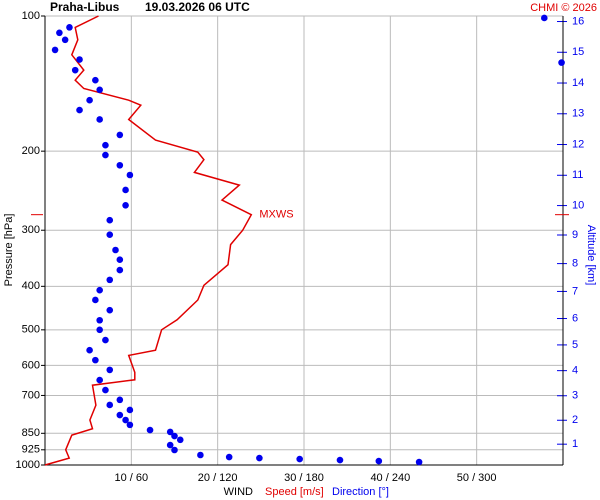  Describe the element at coordinates (31, 230) in the screenshot. I see `y-tick-label: 300` at that location.